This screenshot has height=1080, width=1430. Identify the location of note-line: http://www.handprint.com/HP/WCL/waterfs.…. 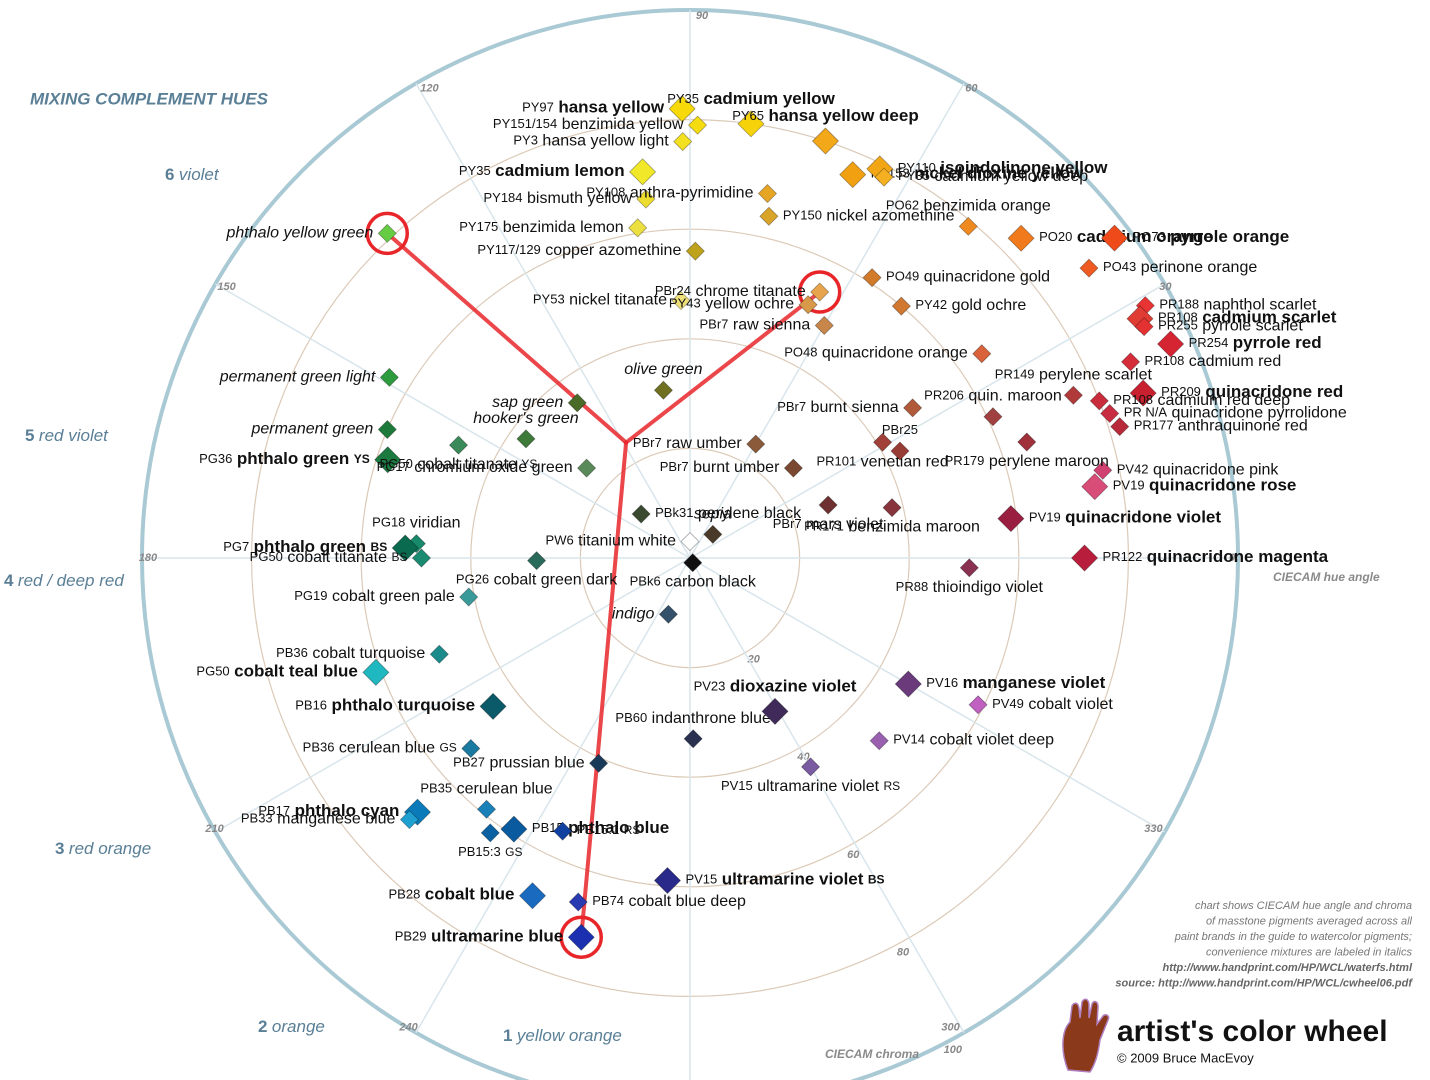
(1287, 968).